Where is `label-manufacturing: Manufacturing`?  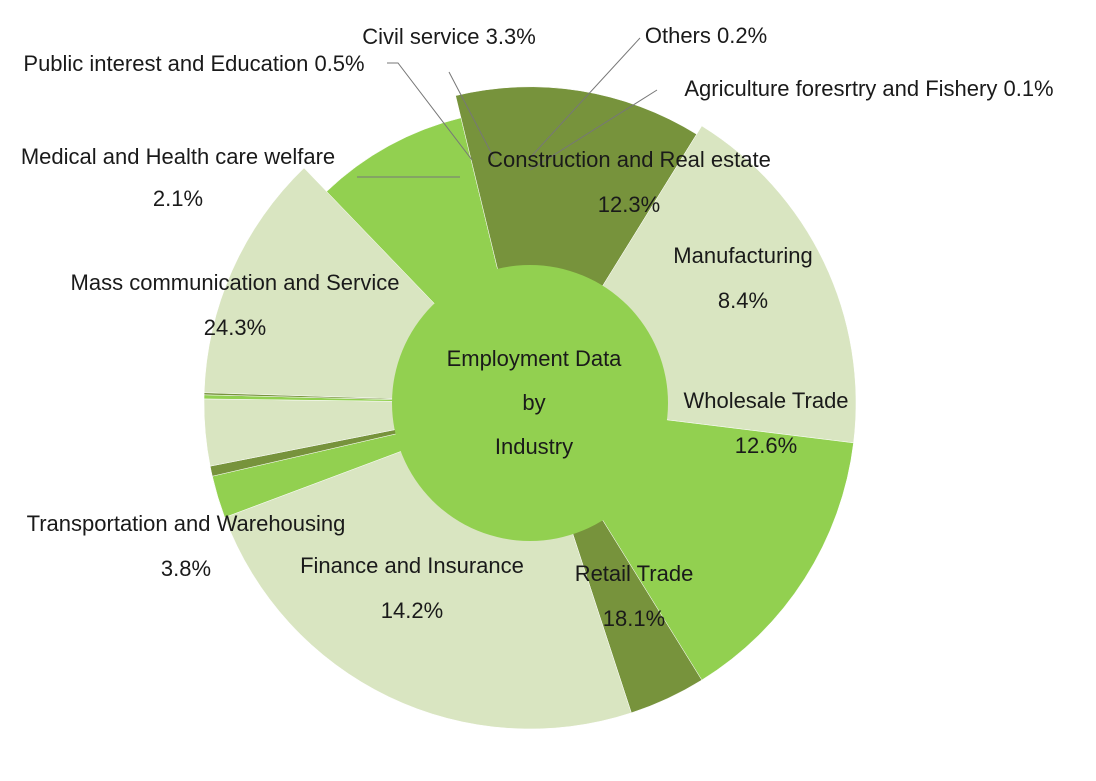
label-manufacturing: Manufacturing is located at coordinates (742, 255).